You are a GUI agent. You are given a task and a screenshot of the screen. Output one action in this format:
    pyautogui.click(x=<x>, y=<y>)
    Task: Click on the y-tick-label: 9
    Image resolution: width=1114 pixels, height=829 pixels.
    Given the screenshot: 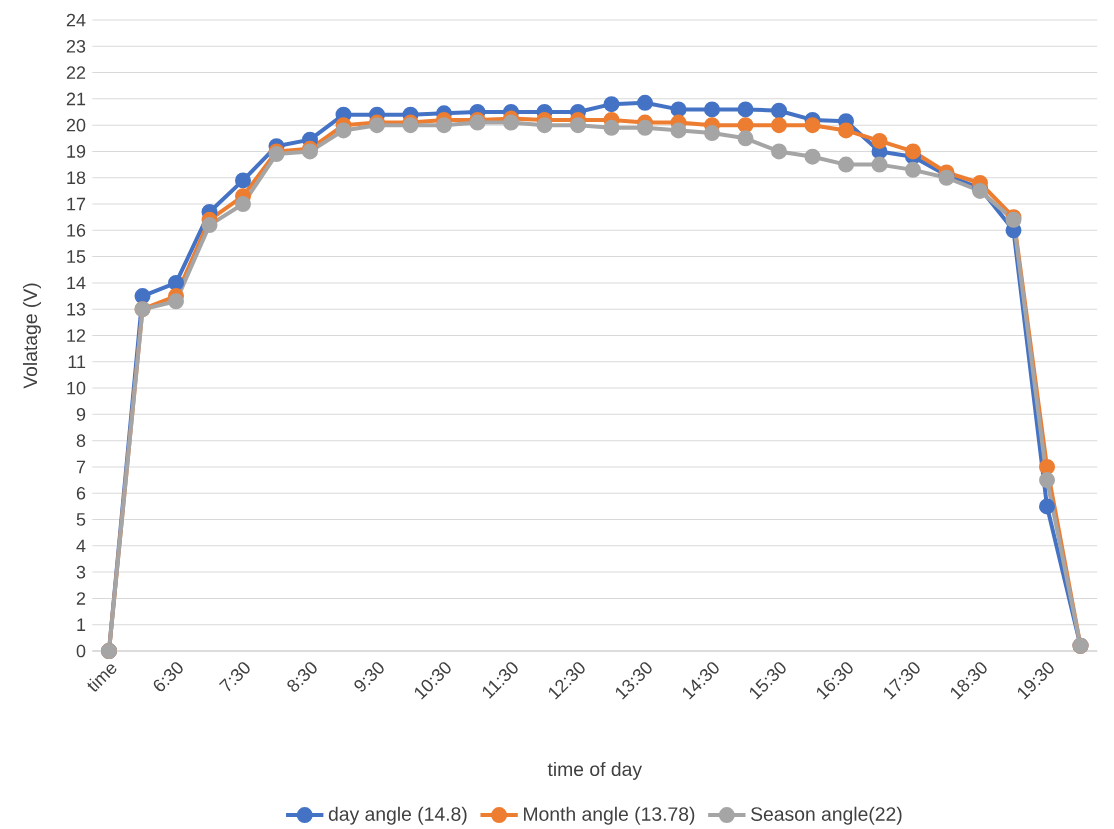 What is the action you would take?
    pyautogui.click(x=81, y=414)
    